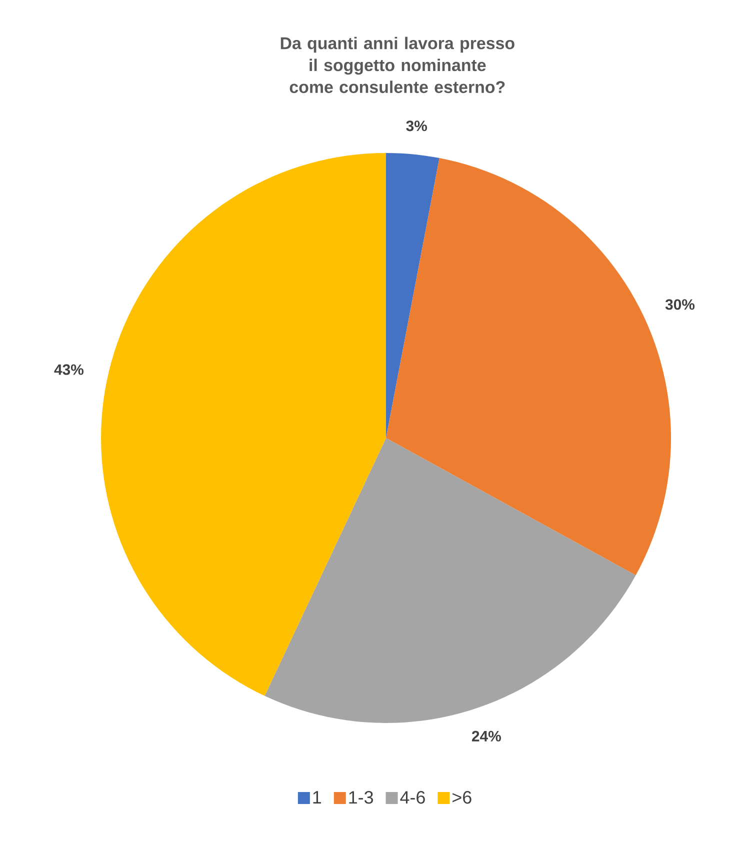 The image size is (752, 844). Describe the element at coordinates (462, 797) in the screenshot. I see `legend-label: >6` at that location.